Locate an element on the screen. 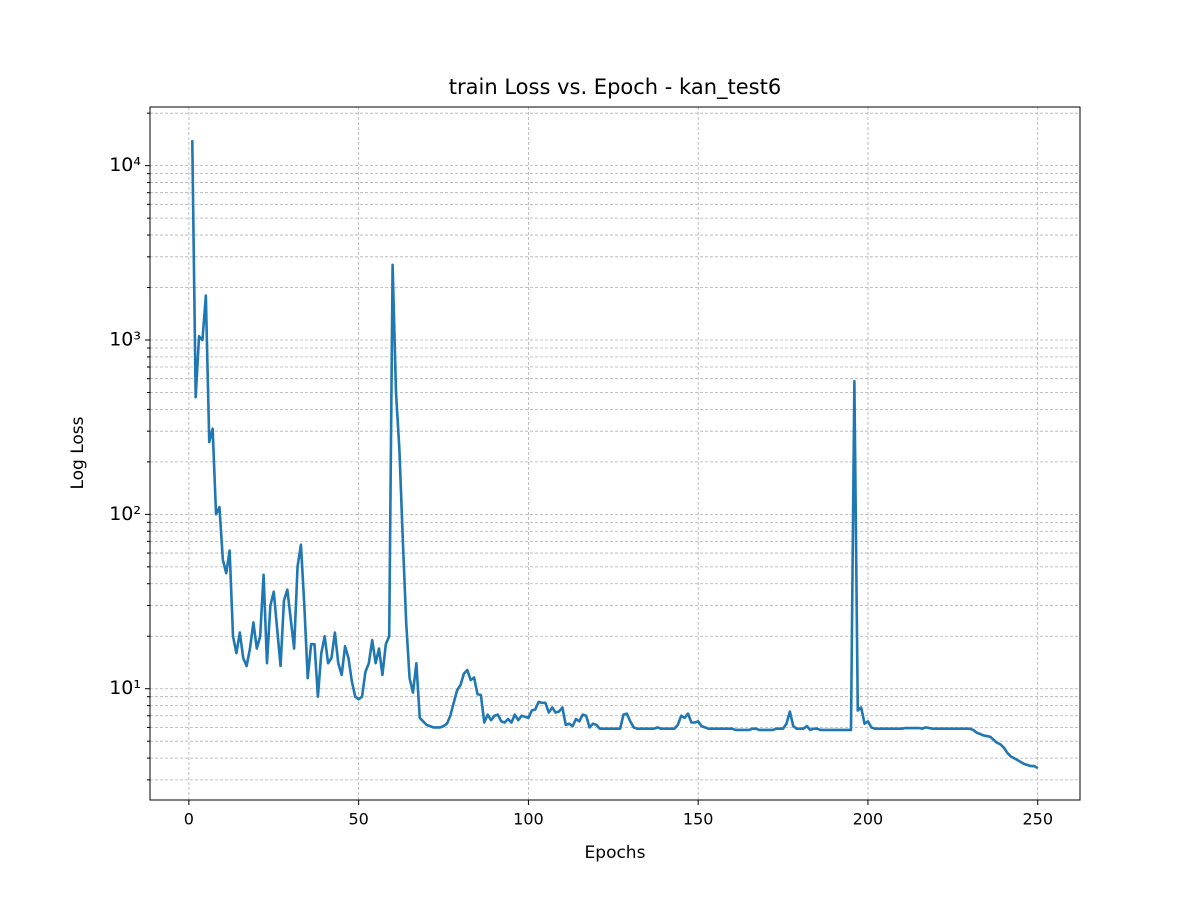 Image resolution: width=1200 pixels, height=900 pixels. x-tick-label: 50 is located at coordinates (358, 819).